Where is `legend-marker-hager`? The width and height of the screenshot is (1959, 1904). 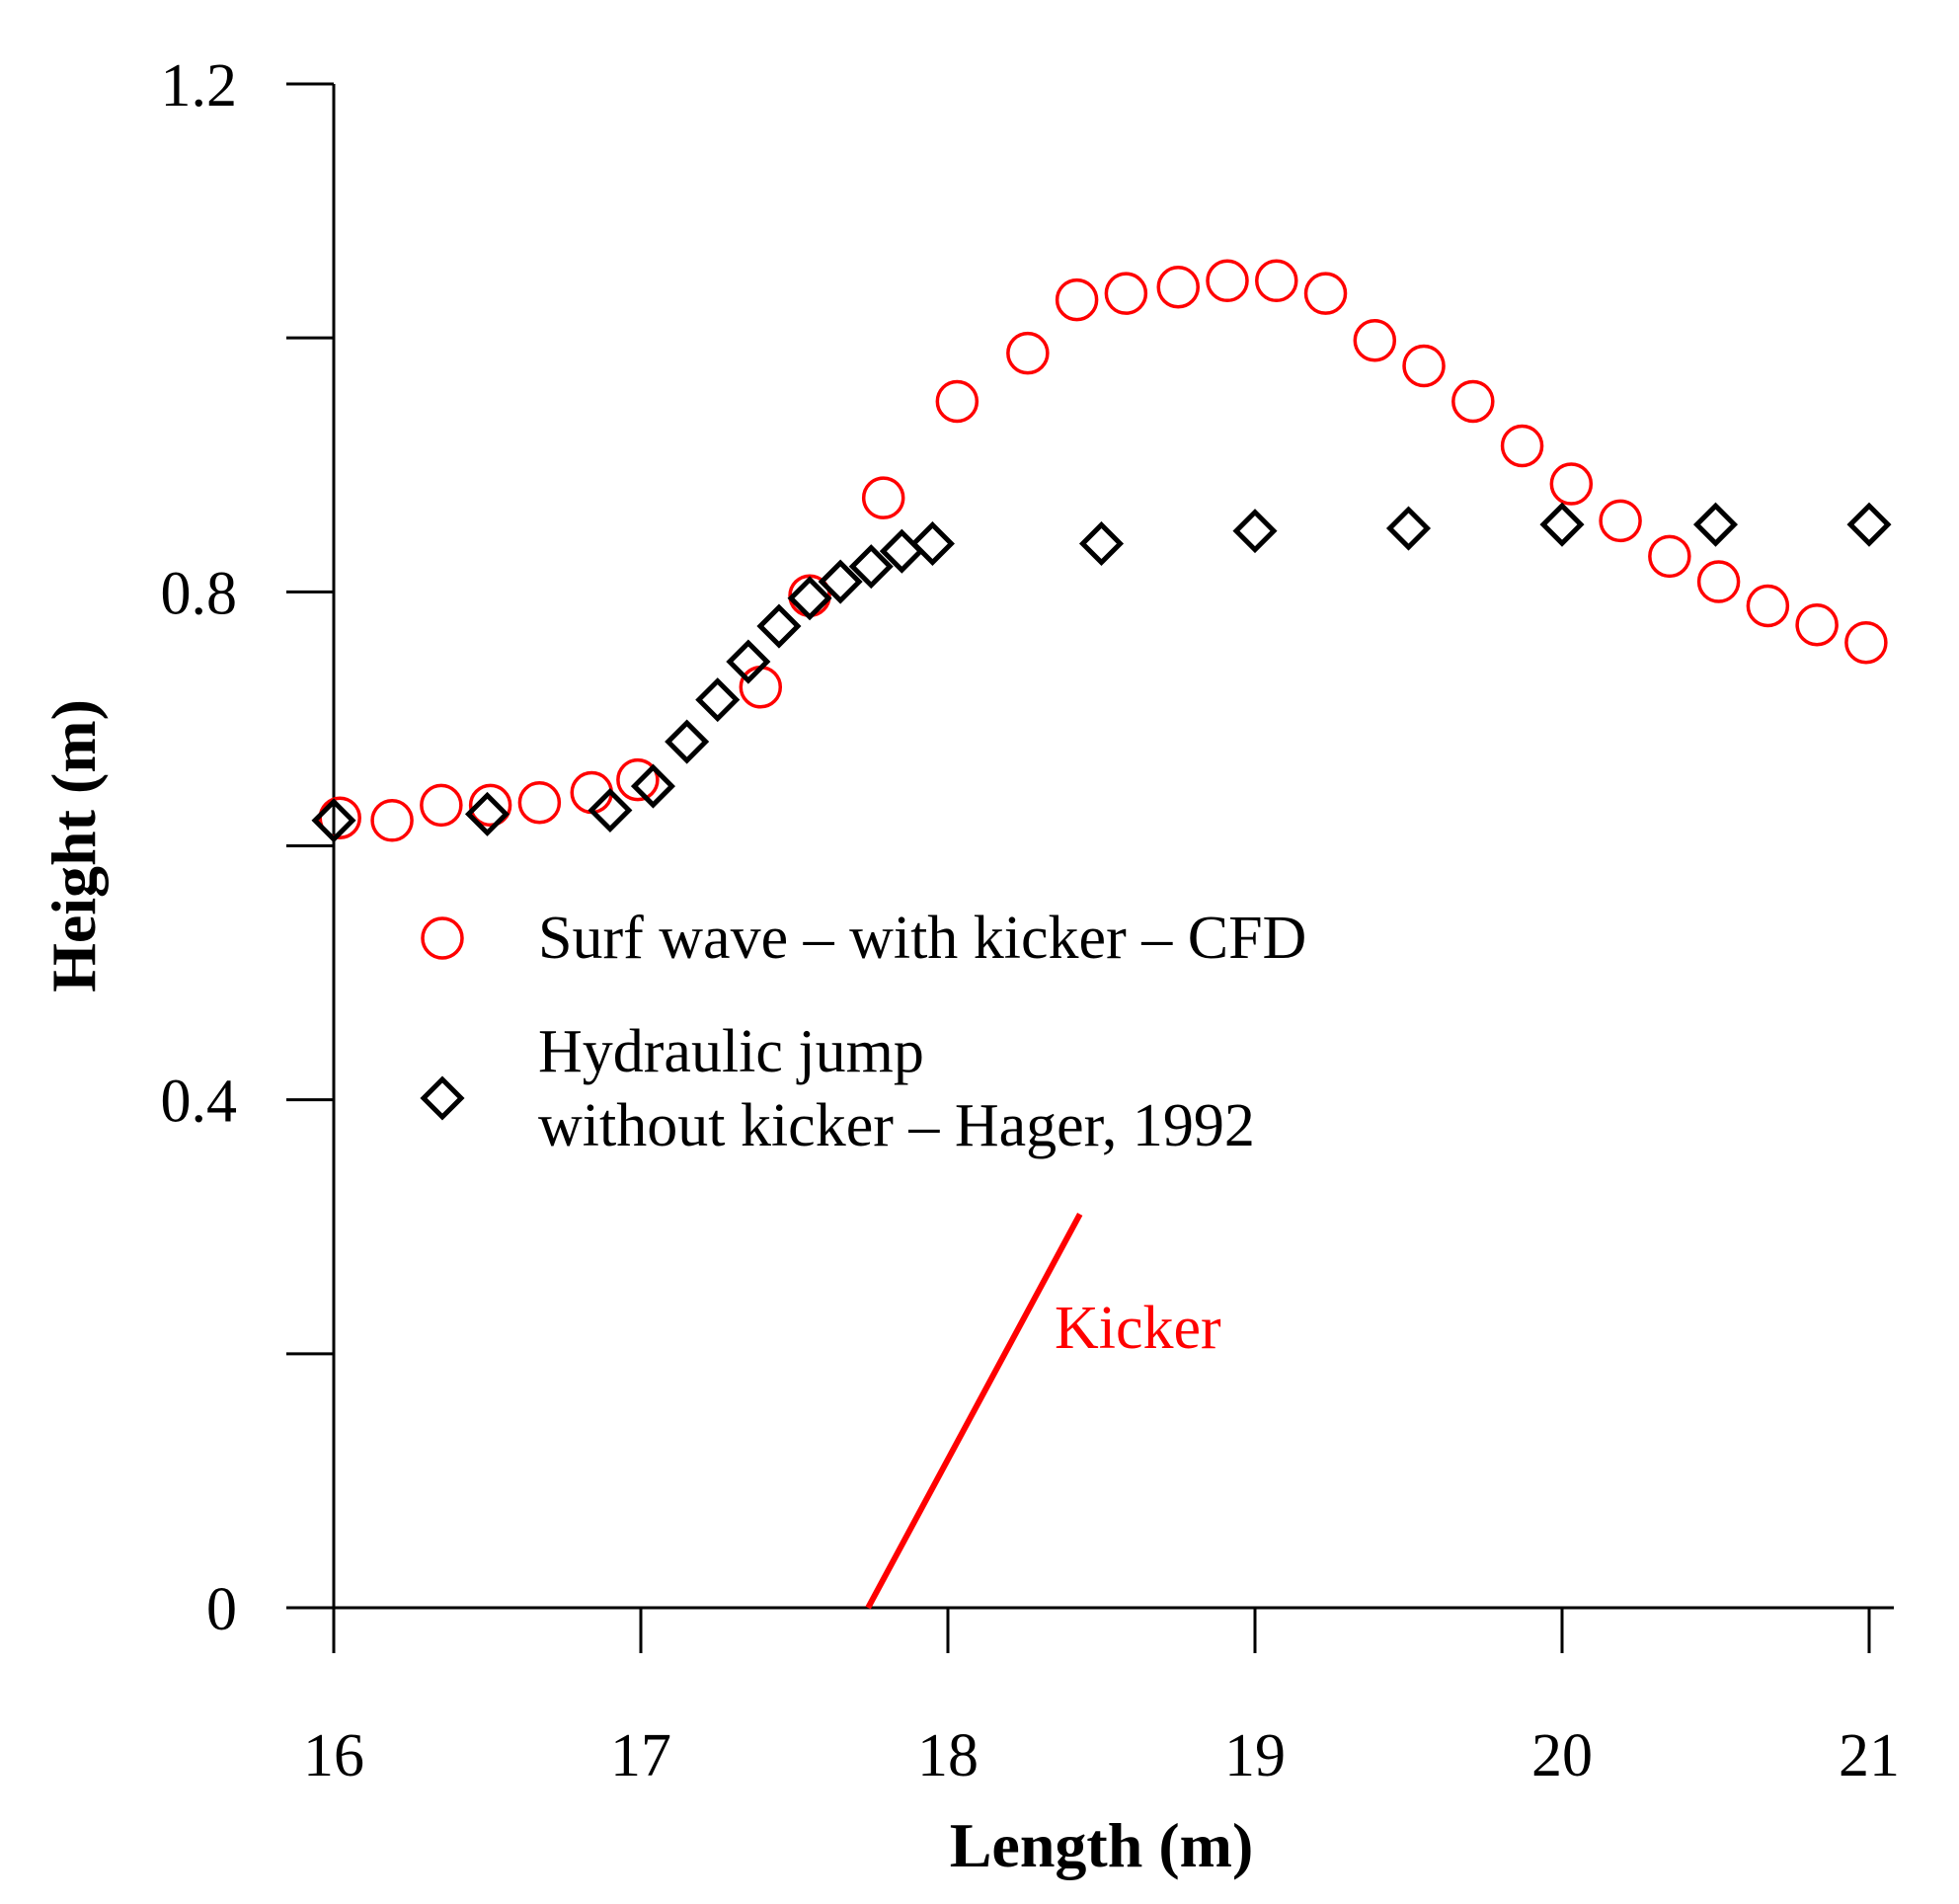
legend-marker-hager is located at coordinates (442, 1098).